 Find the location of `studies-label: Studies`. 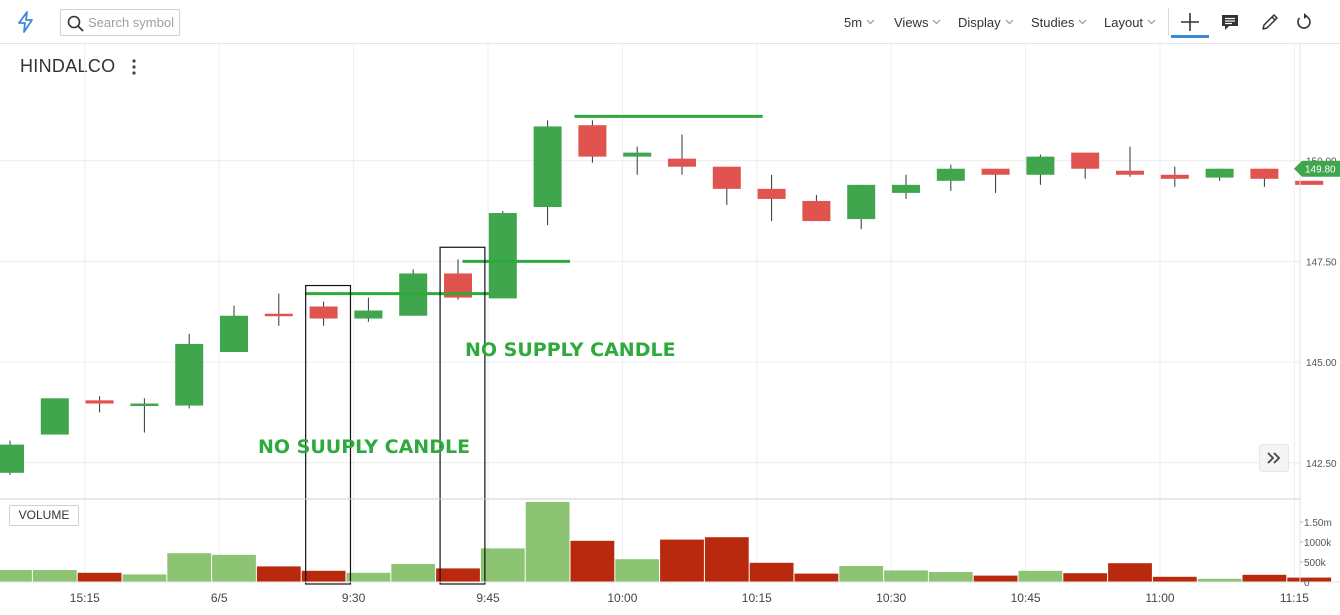

studies-label: Studies is located at coordinates (1053, 22).